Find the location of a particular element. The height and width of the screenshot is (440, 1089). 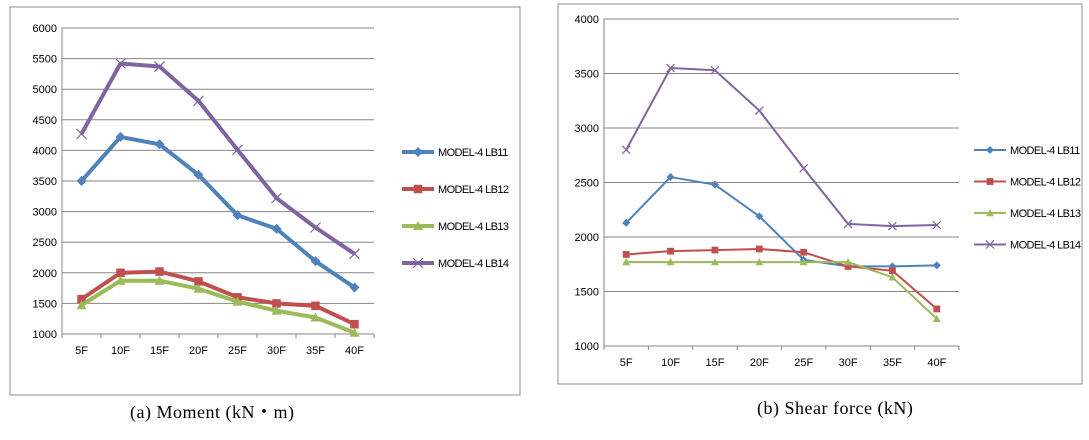

shear-y-tick-label: 3000 is located at coordinates (587, 129).